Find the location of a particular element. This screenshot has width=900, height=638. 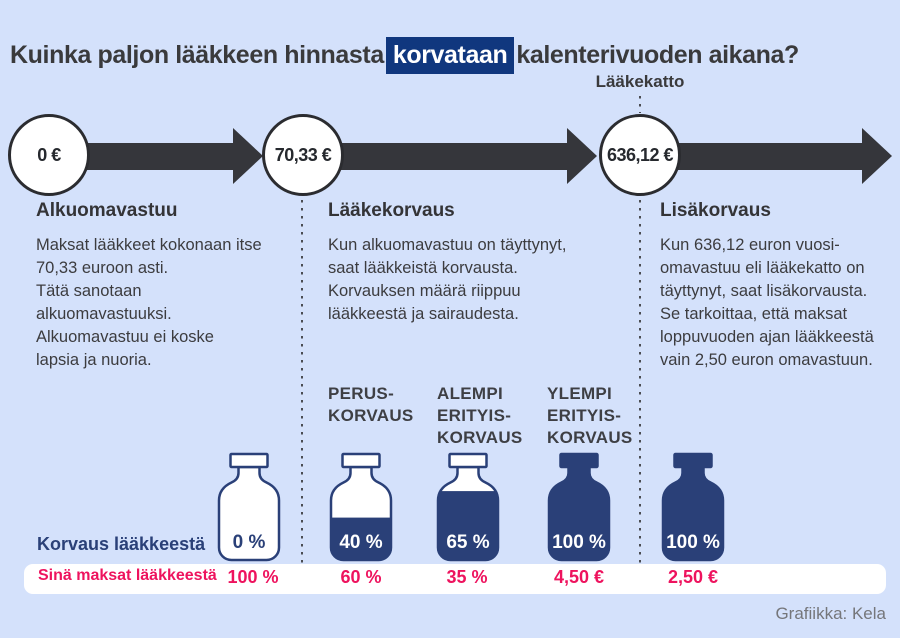

milestone-circle-annual-cap: 636,12 € is located at coordinates (640, 155).